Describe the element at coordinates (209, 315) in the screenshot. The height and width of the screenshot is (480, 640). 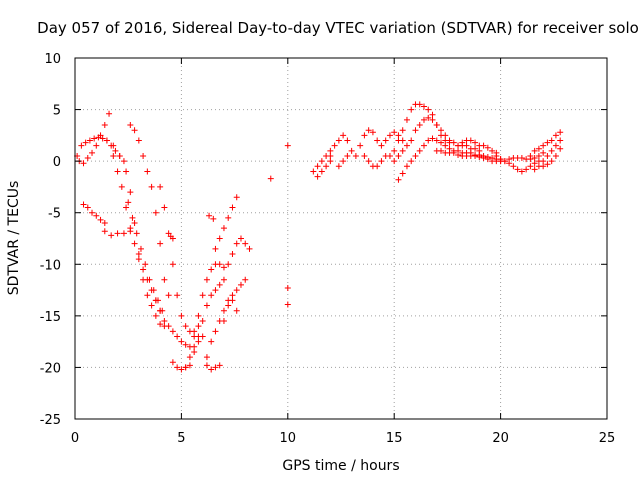
I see `series-arc14` at that location.